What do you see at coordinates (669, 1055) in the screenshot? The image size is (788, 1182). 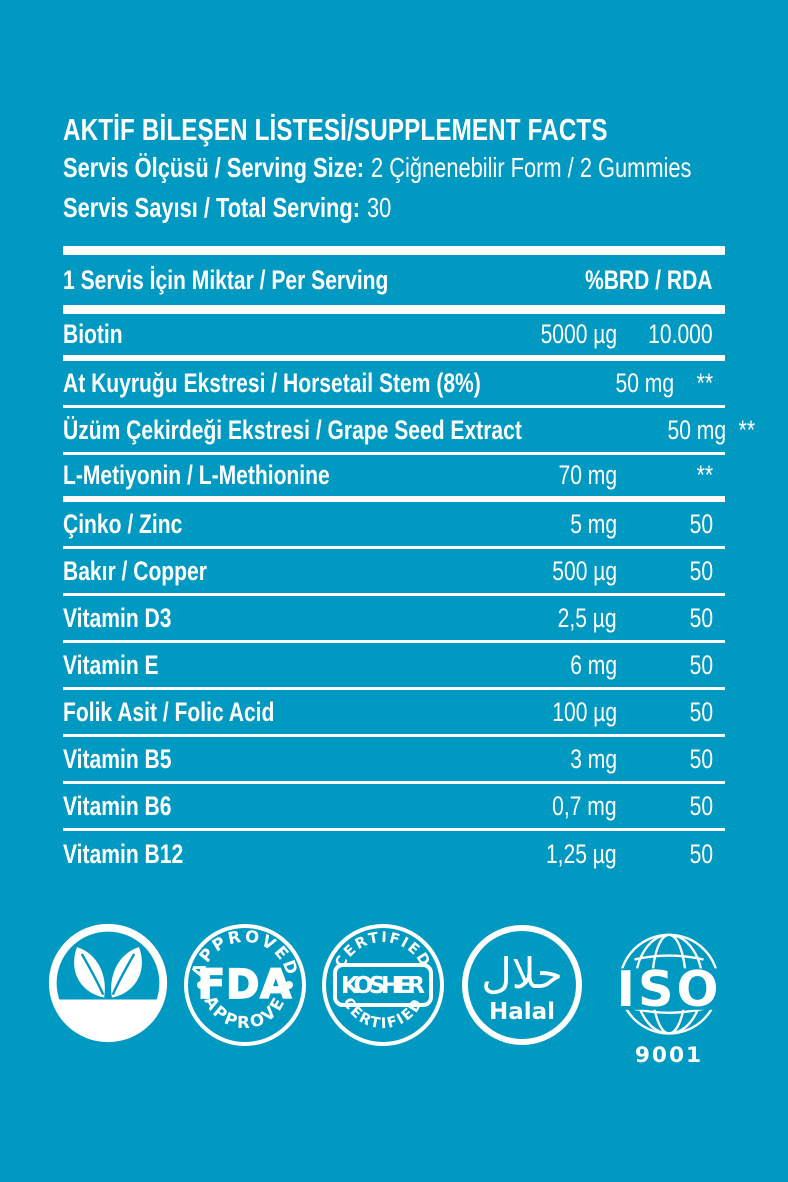 I see `svg-text: 9001` at bounding box center [669, 1055].